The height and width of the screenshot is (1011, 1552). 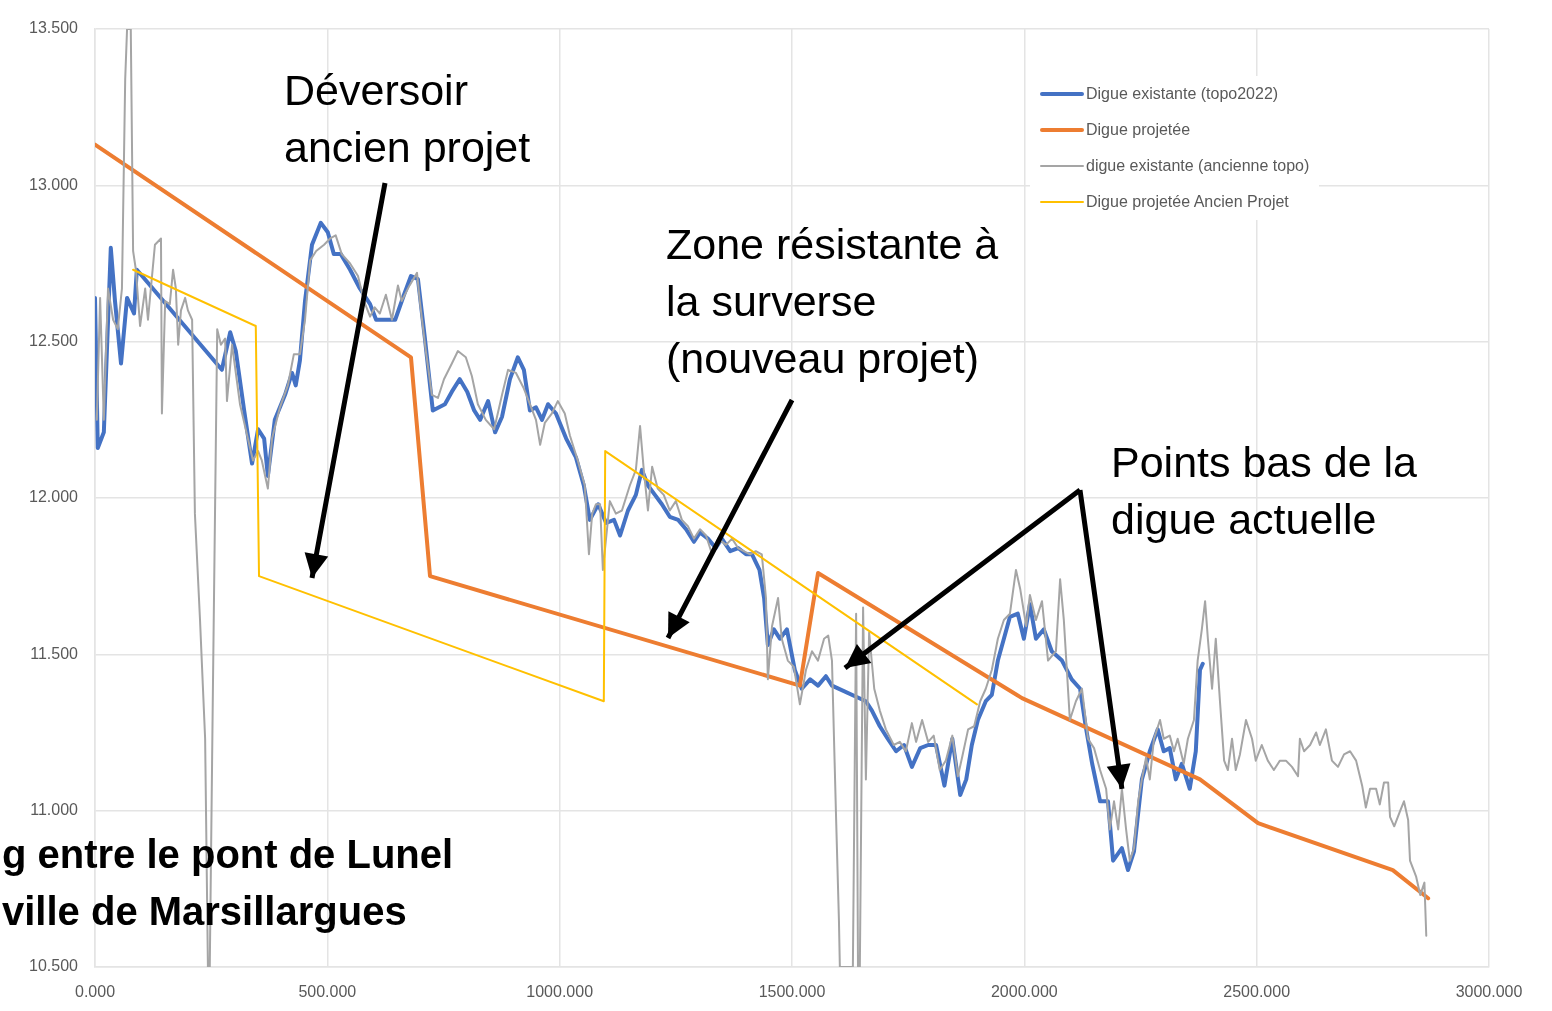 What do you see at coordinates (1257, 992) in the screenshot?
I see `x-tick-label: 2500.000` at bounding box center [1257, 992].